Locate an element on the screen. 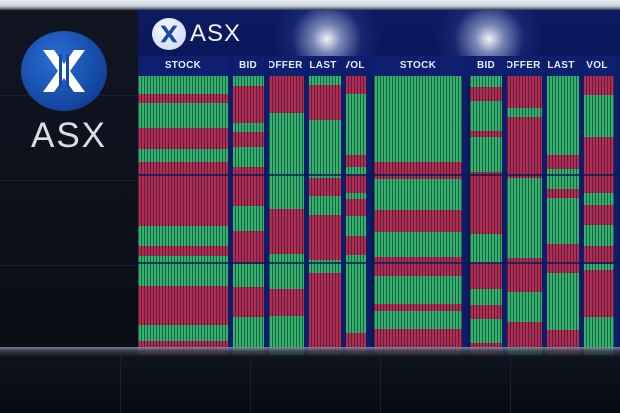  asx-logo-badge is located at coordinates (64, 71).